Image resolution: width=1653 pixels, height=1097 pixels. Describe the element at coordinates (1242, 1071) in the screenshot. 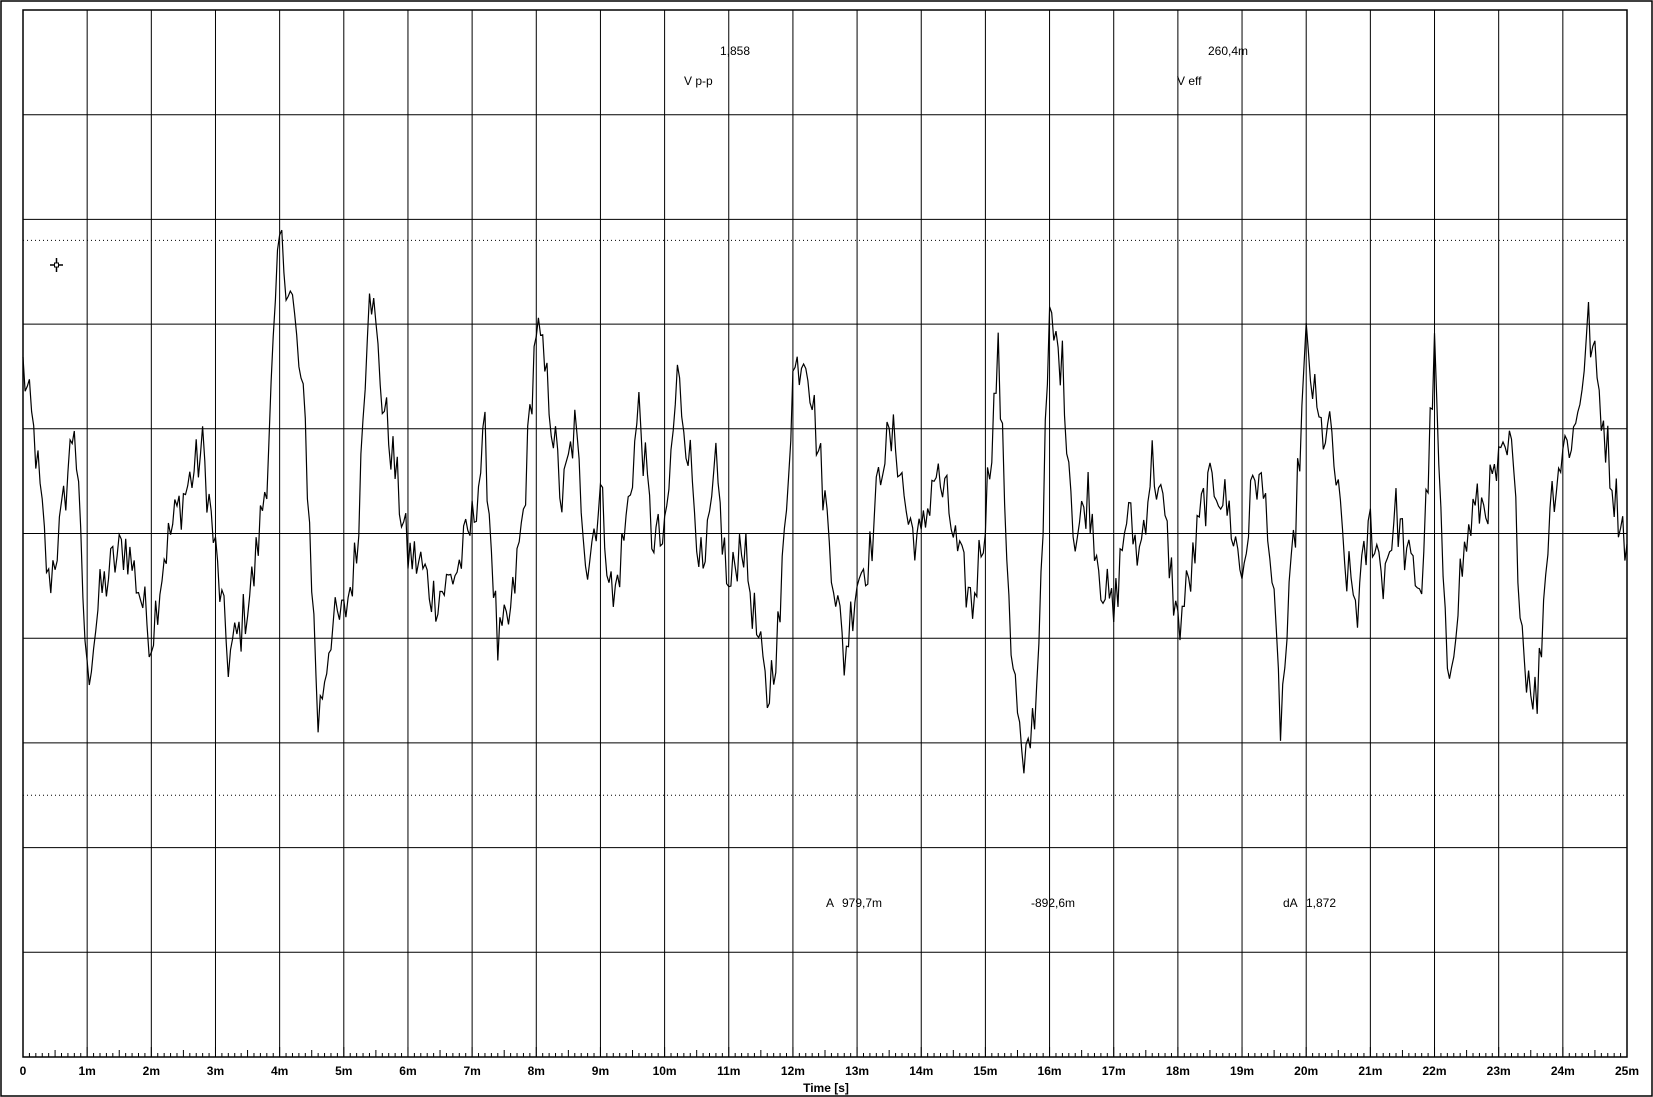

I see `x-tick-label: 19m` at that location.